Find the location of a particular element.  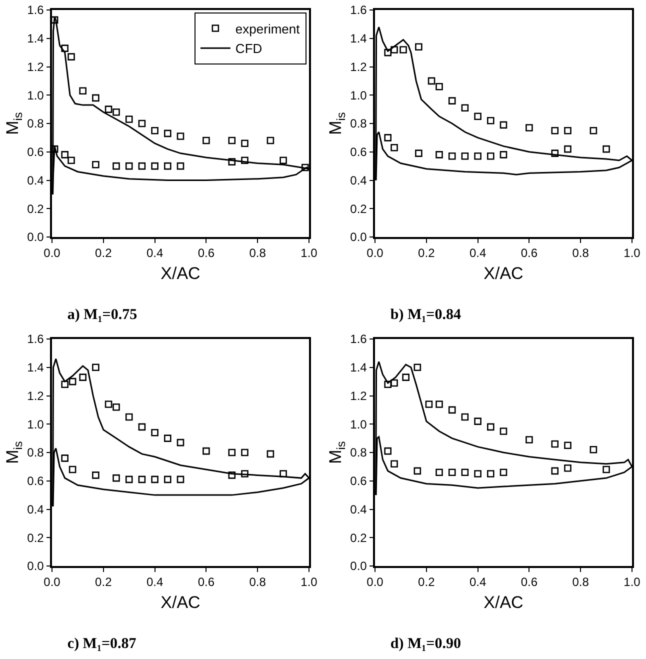

text: b) M₁=0.84 is located at coordinates (426, 315).